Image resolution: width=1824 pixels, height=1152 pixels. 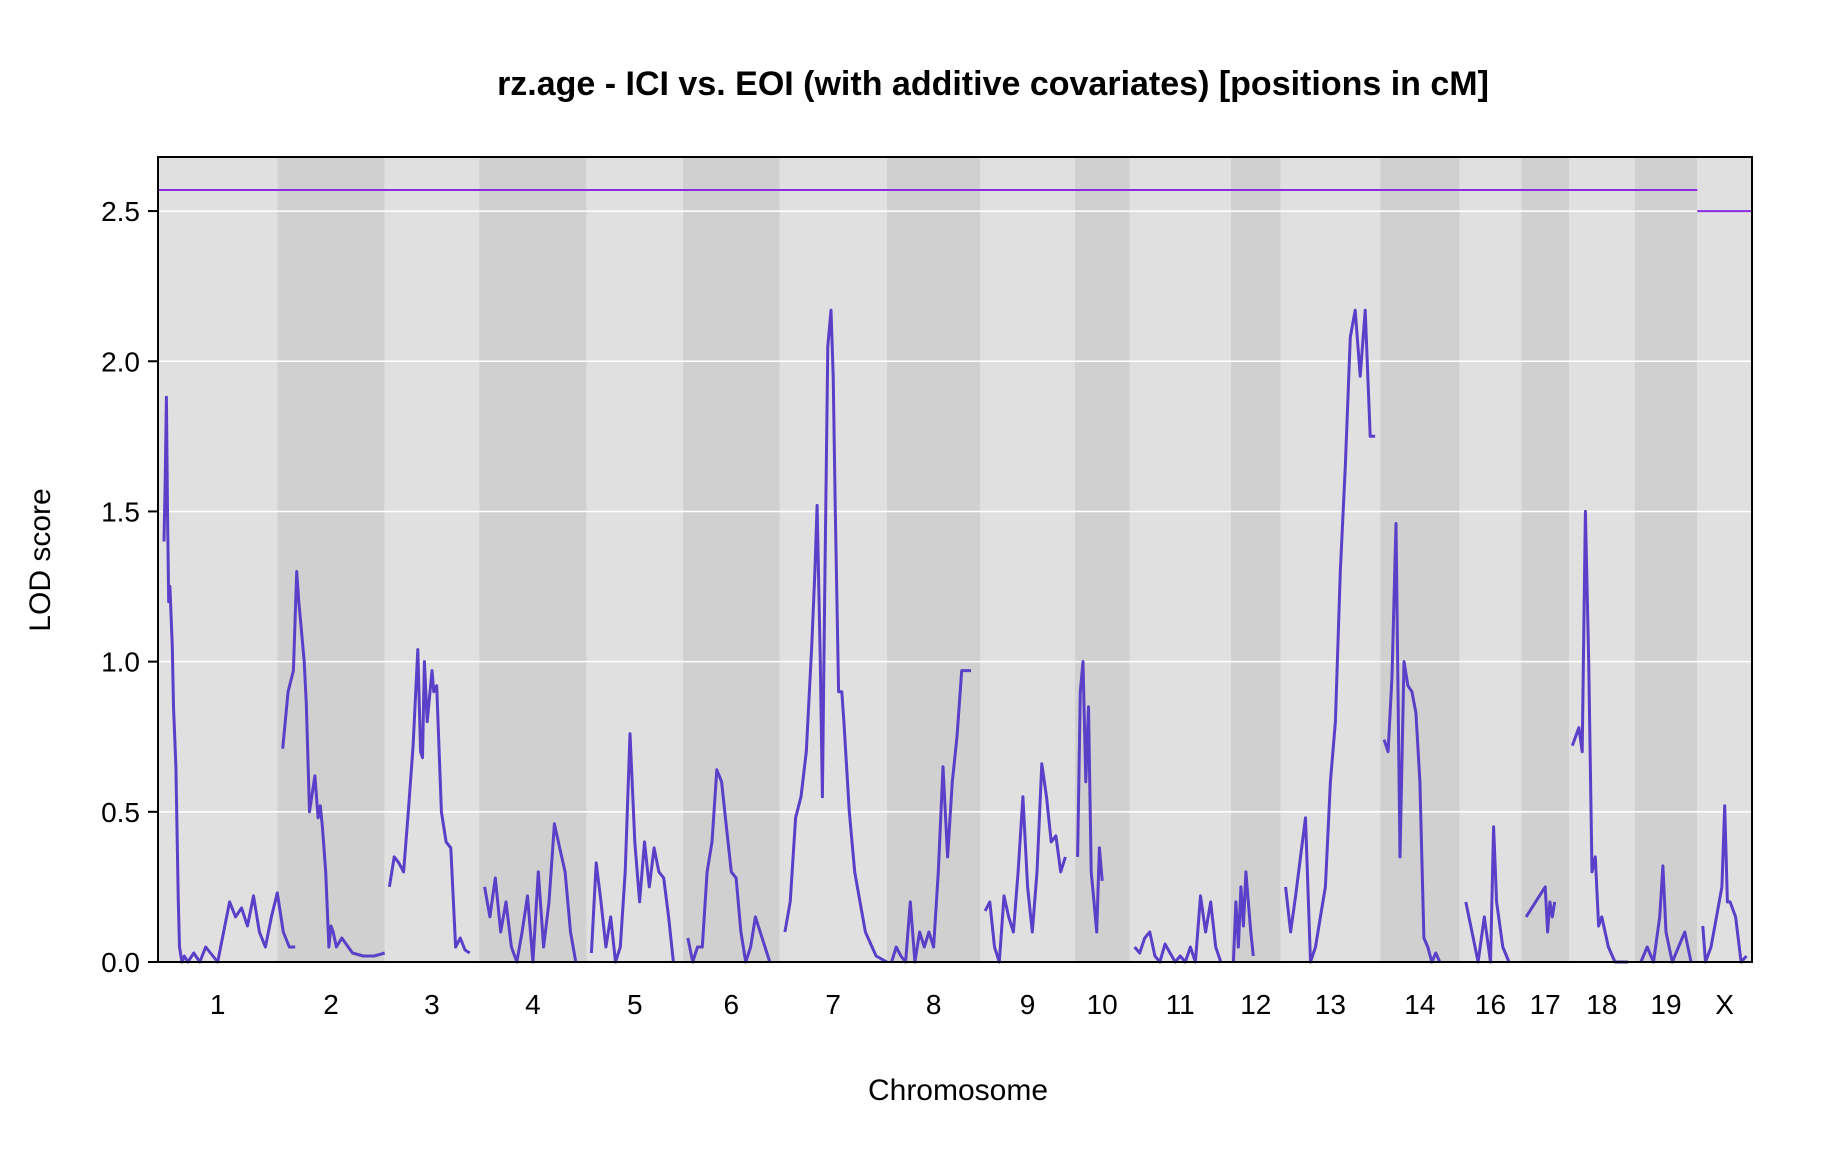 I want to click on y-tick-label-1.0: 1.0, so click(x=120, y=662).